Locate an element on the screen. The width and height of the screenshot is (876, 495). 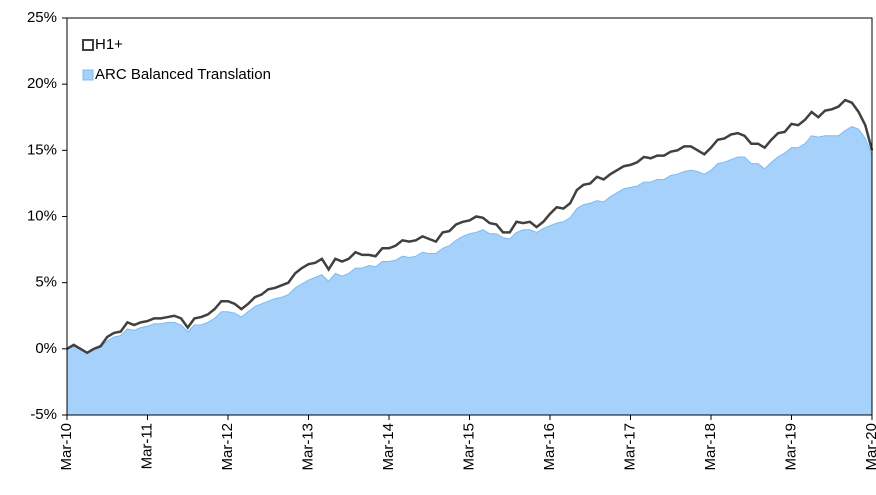
y-tick-label: 20% is located at coordinates (42, 83).